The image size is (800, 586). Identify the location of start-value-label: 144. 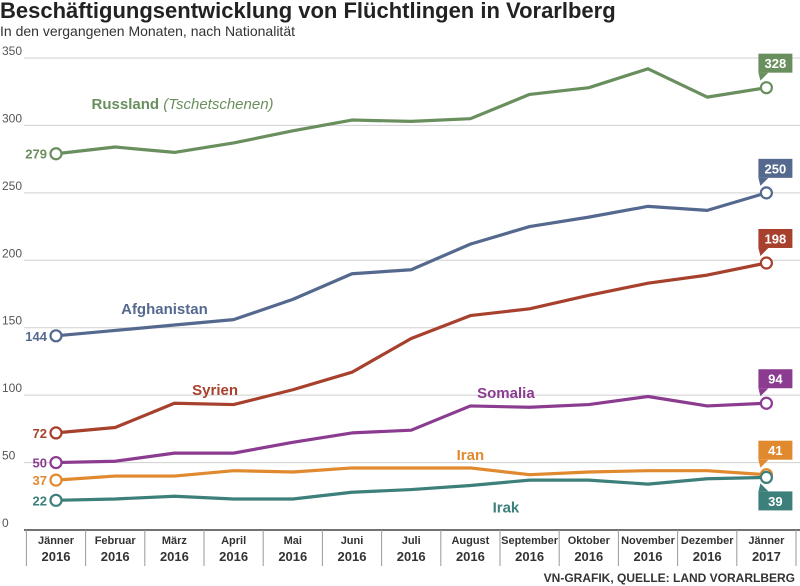
(36, 336).